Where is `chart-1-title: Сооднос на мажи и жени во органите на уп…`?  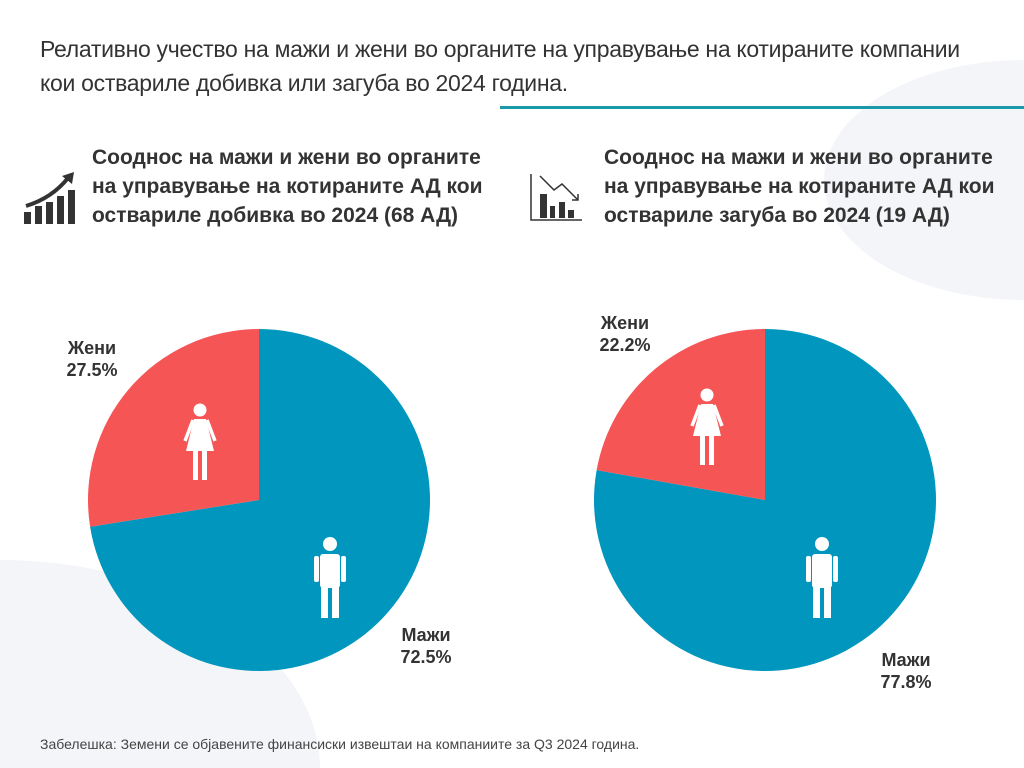 chart-1-title: Сооднос на мажи и жени во органите на уп… is located at coordinates (287, 186).